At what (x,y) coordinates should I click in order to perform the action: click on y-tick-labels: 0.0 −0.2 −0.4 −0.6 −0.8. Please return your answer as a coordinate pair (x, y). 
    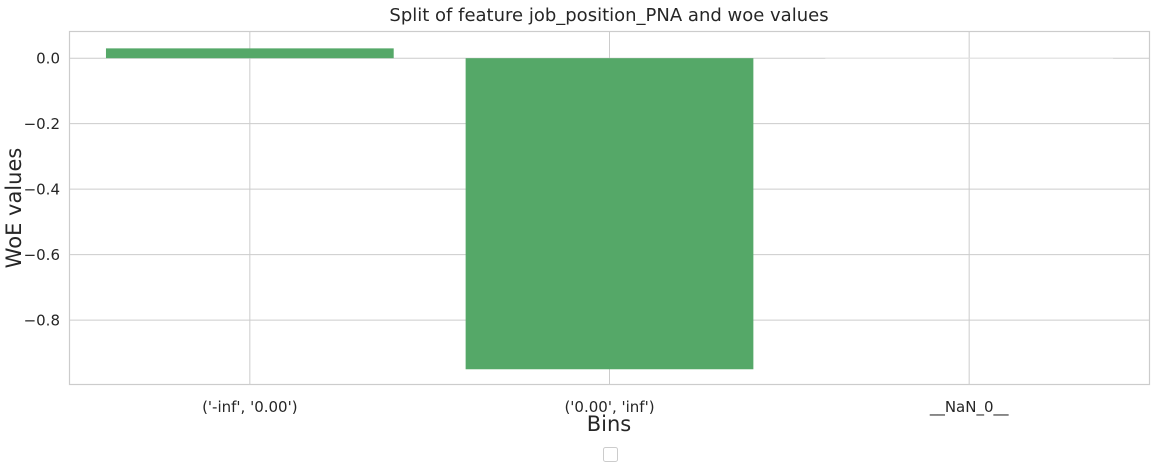
    Looking at the image, I should click on (42, 190).